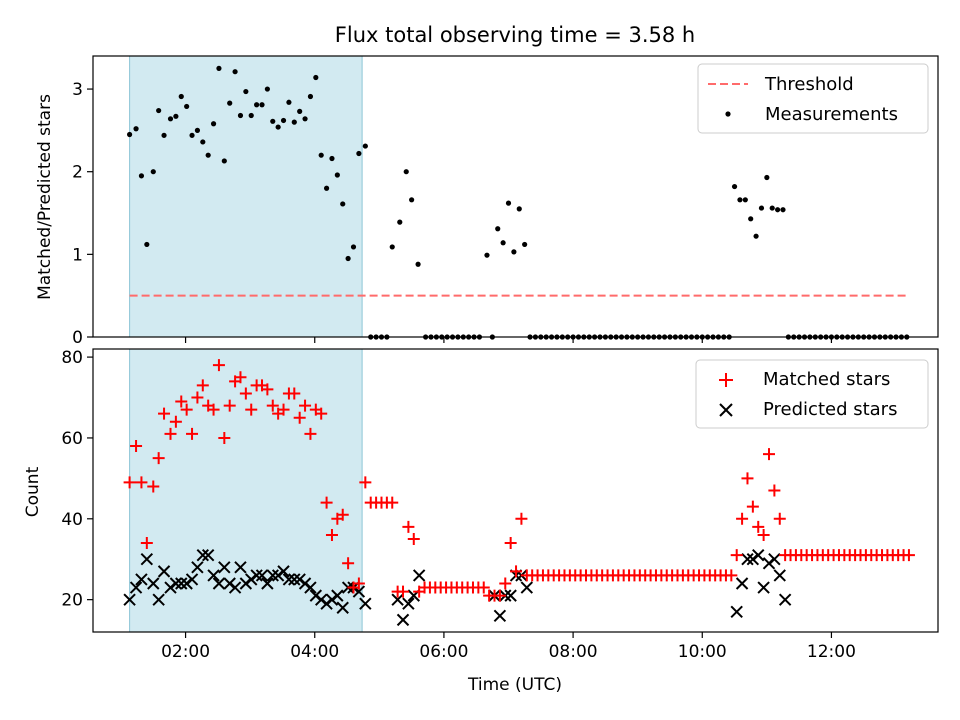  I want to click on legend-measurements-label: Measurements, so click(831, 114).